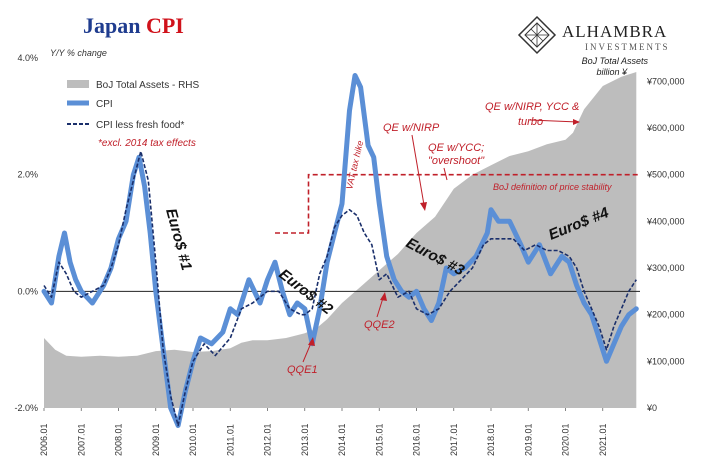 The width and height of the screenshot is (705, 467). I want to click on annotation-euro1: Euro$ #1, so click(178, 240).